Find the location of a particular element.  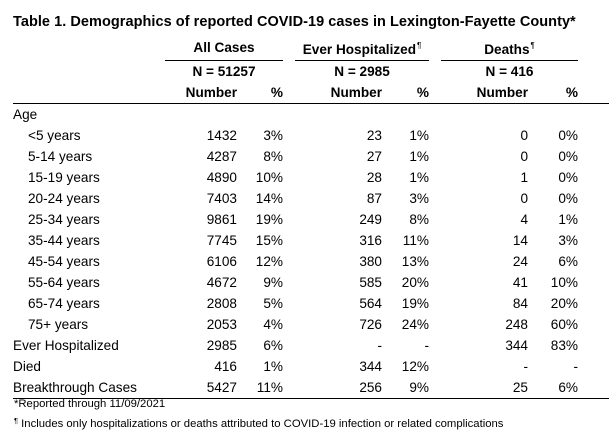

cell-deaths-number: 4 is located at coordinates (524, 219).